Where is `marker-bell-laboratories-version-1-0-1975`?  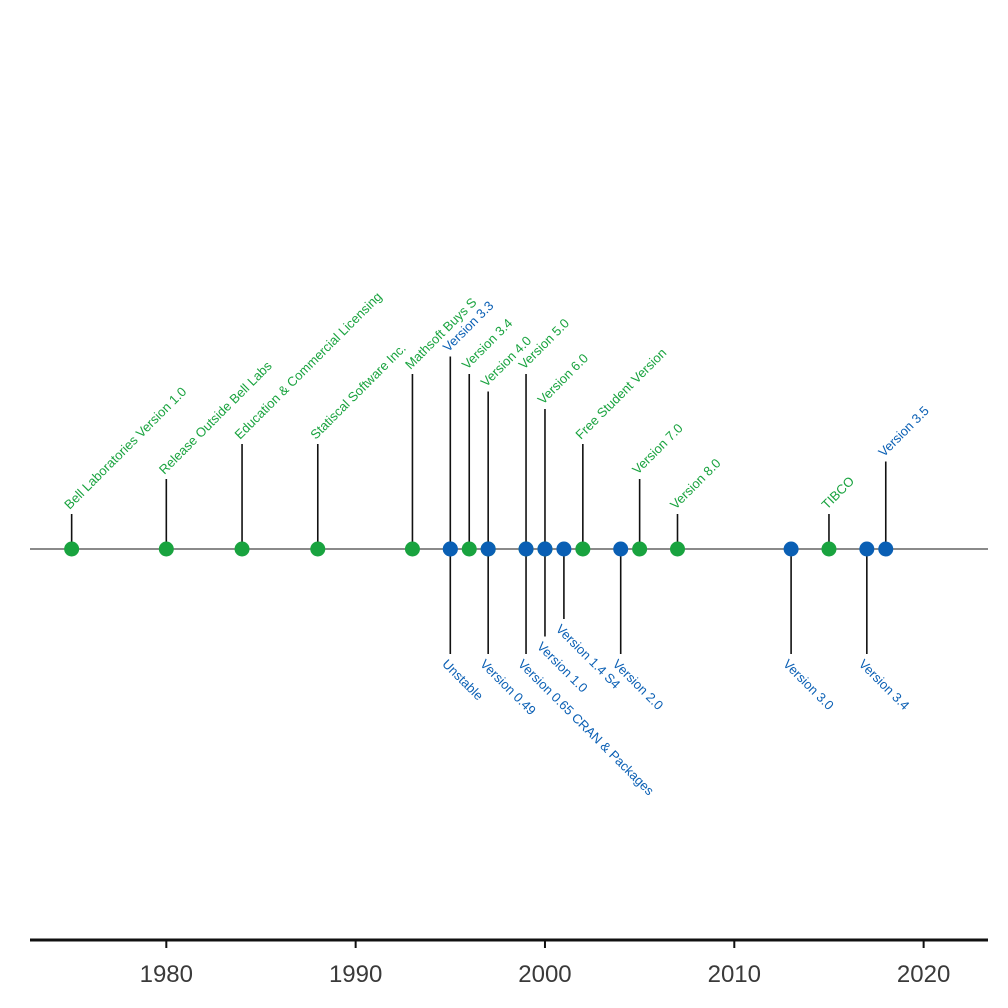
marker-bell-laboratories-version-1-0-1975 is located at coordinates (72, 549).